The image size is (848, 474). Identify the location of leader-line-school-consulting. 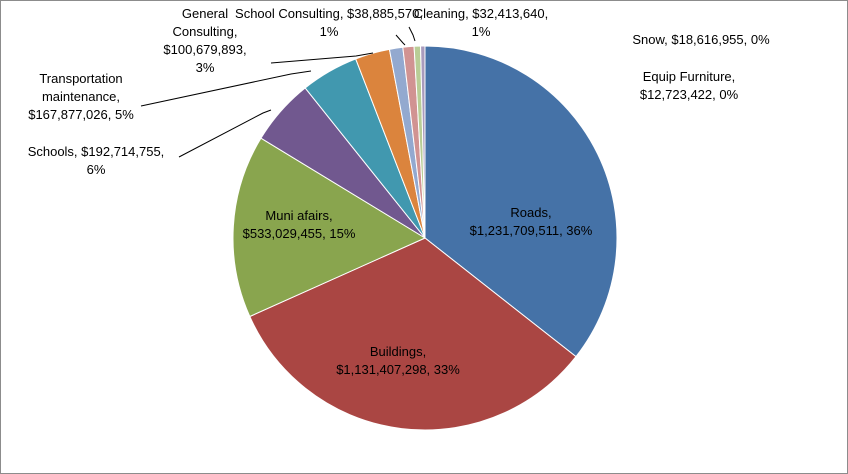
(400, 40).